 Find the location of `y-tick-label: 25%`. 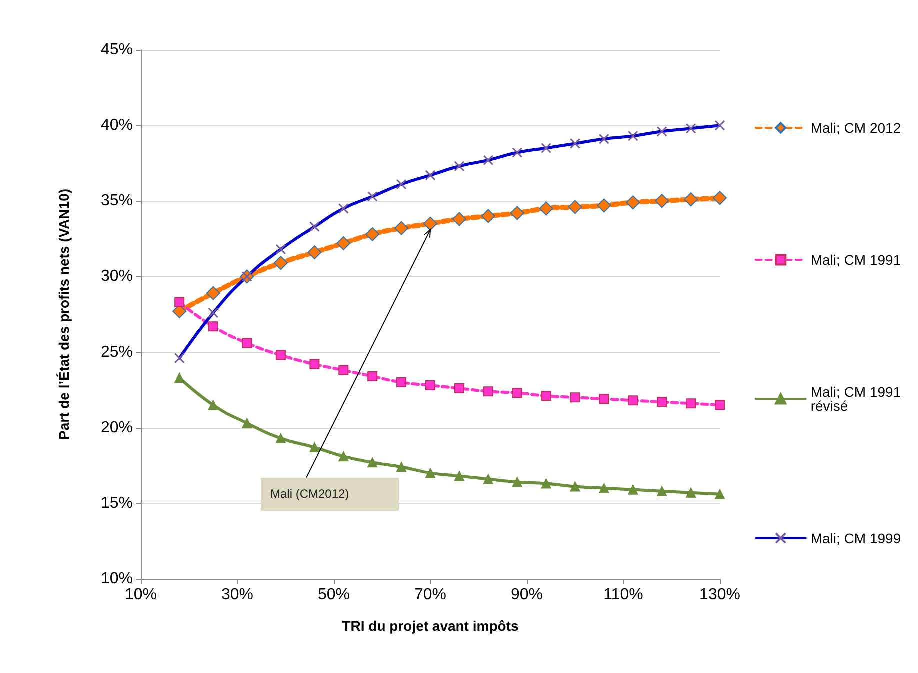

y-tick-label: 25% is located at coordinates (116, 352).